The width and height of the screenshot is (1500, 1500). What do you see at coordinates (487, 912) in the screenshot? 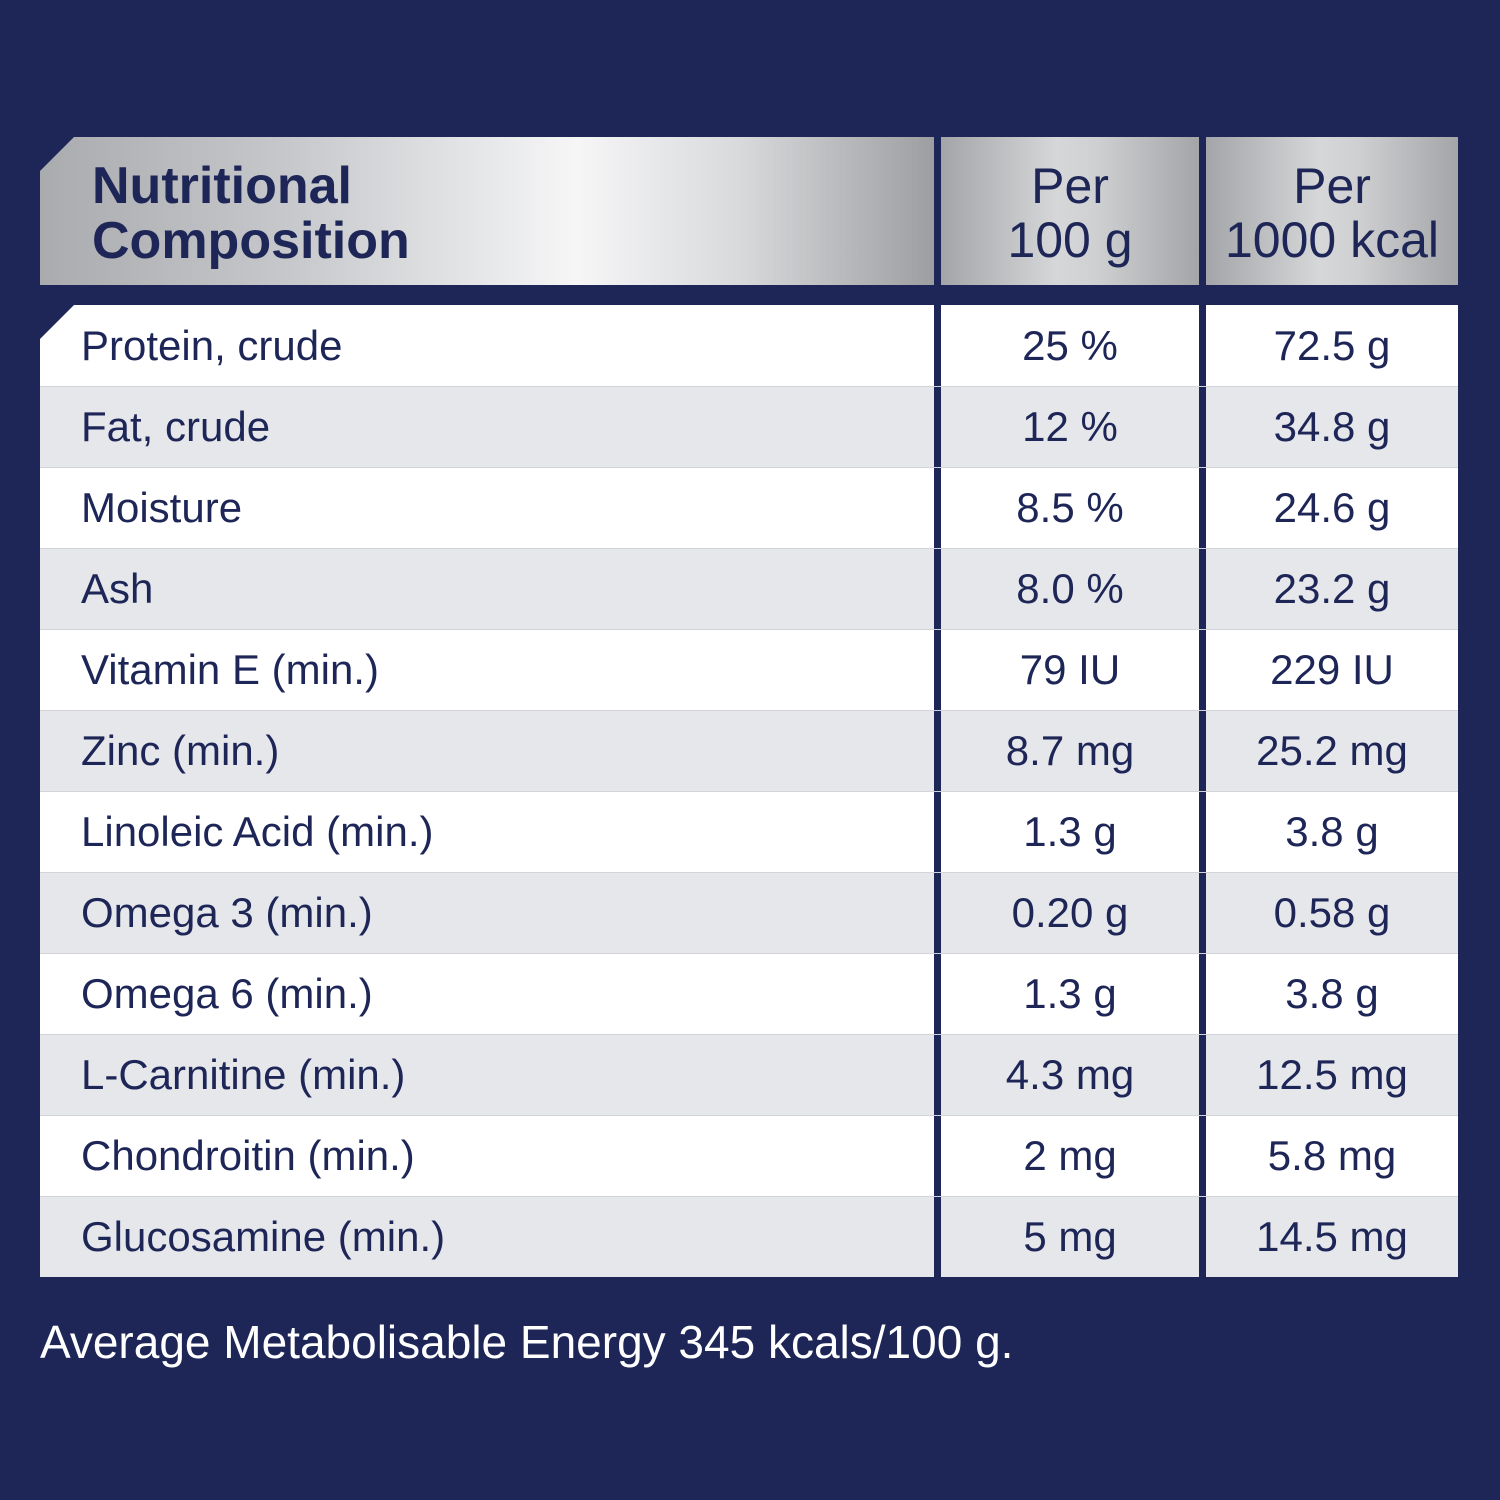
I see `nutrient-name-cell: Omega 3 (min.)` at bounding box center [487, 912].